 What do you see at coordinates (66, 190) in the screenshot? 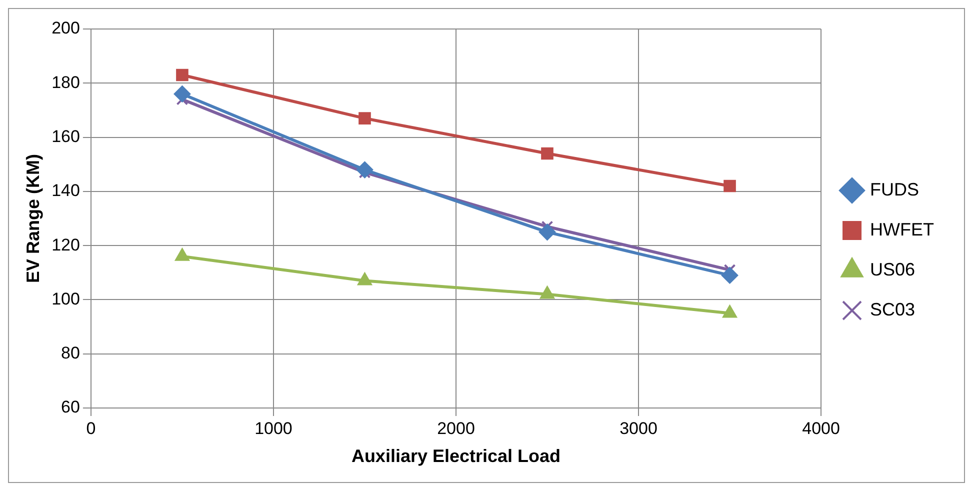
I see `y-tick-label: 140` at bounding box center [66, 190].